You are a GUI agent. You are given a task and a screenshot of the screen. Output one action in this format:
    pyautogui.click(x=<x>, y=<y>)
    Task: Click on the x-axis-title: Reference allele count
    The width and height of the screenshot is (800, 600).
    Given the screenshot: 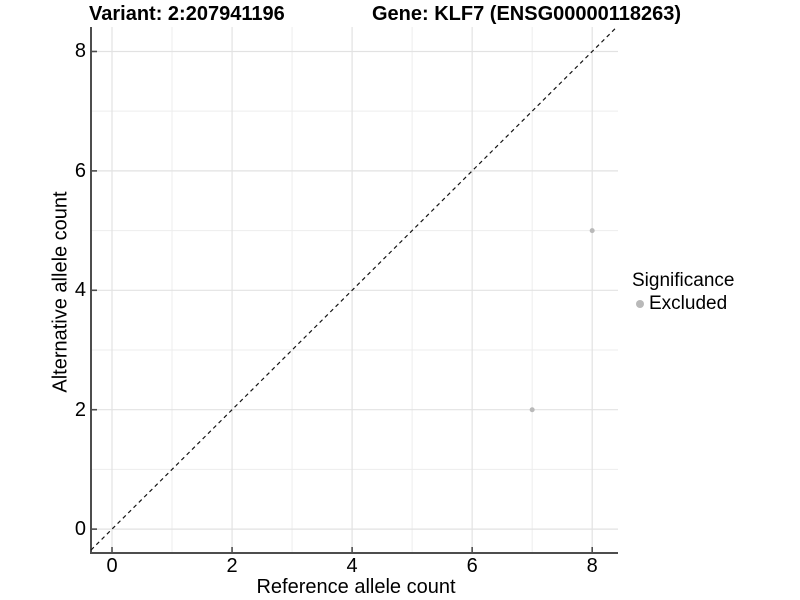 What is the action you would take?
    pyautogui.click(x=356, y=587)
    